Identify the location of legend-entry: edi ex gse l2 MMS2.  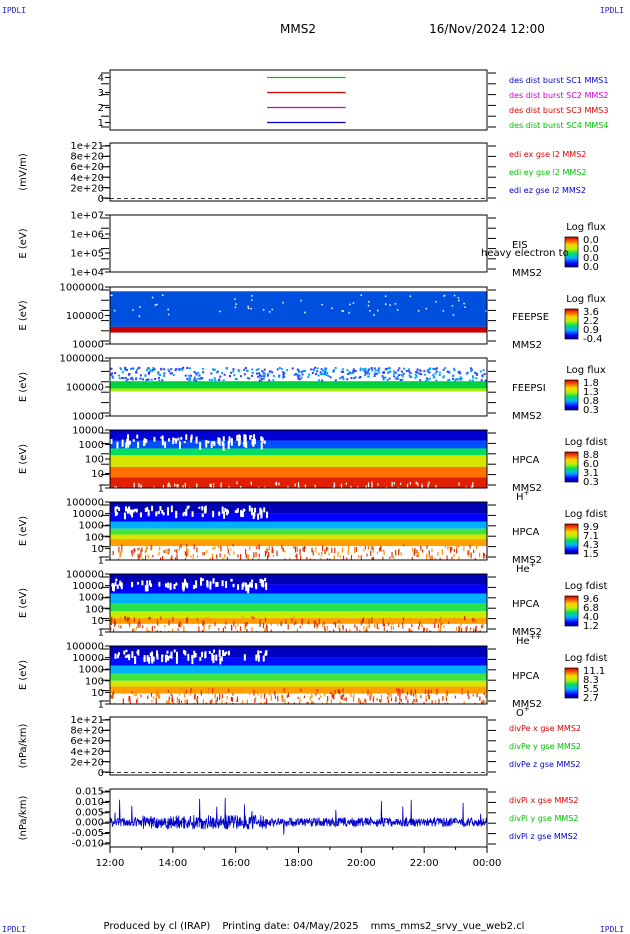
(547, 154).